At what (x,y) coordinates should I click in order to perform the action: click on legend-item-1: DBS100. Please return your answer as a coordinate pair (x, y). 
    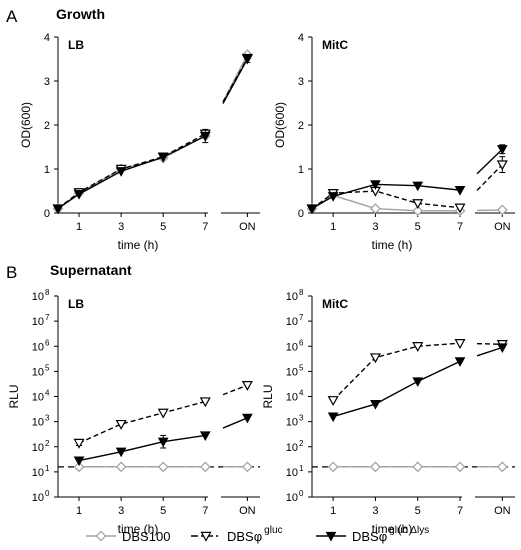
    Looking at the image, I should click on (128, 536).